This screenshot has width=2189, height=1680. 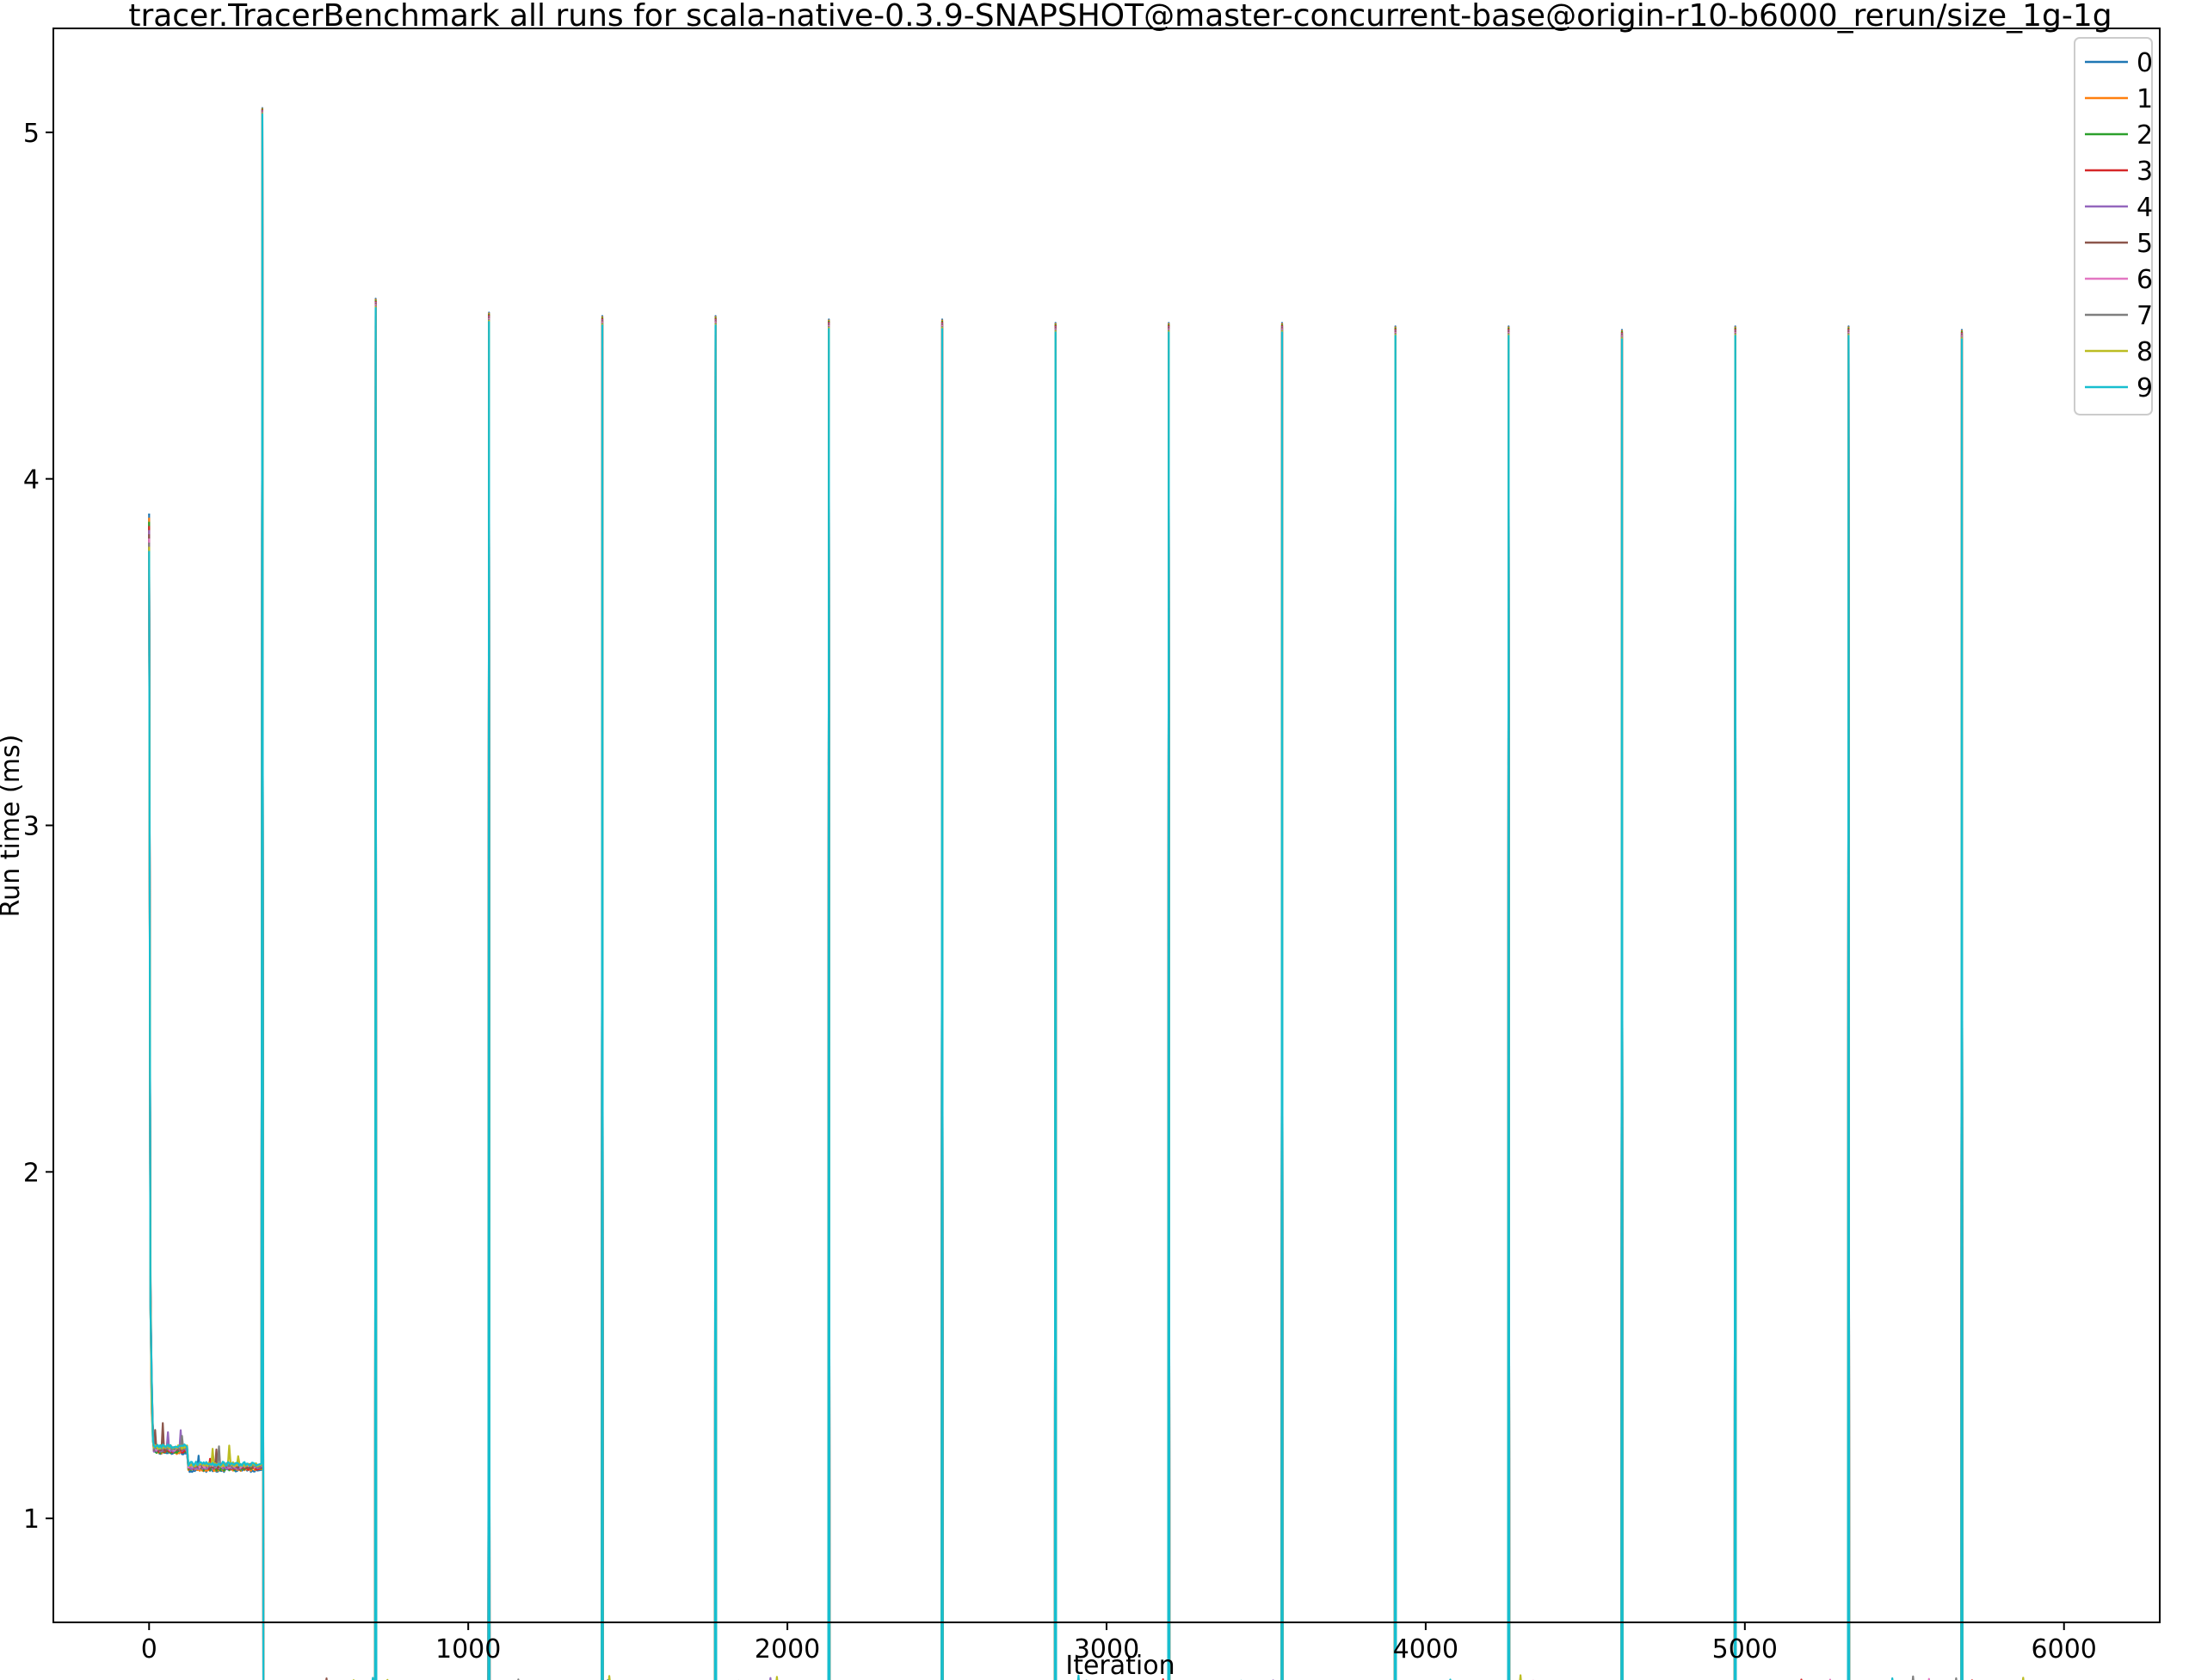 I want to click on y-tick-label: 5, so click(x=31, y=134).